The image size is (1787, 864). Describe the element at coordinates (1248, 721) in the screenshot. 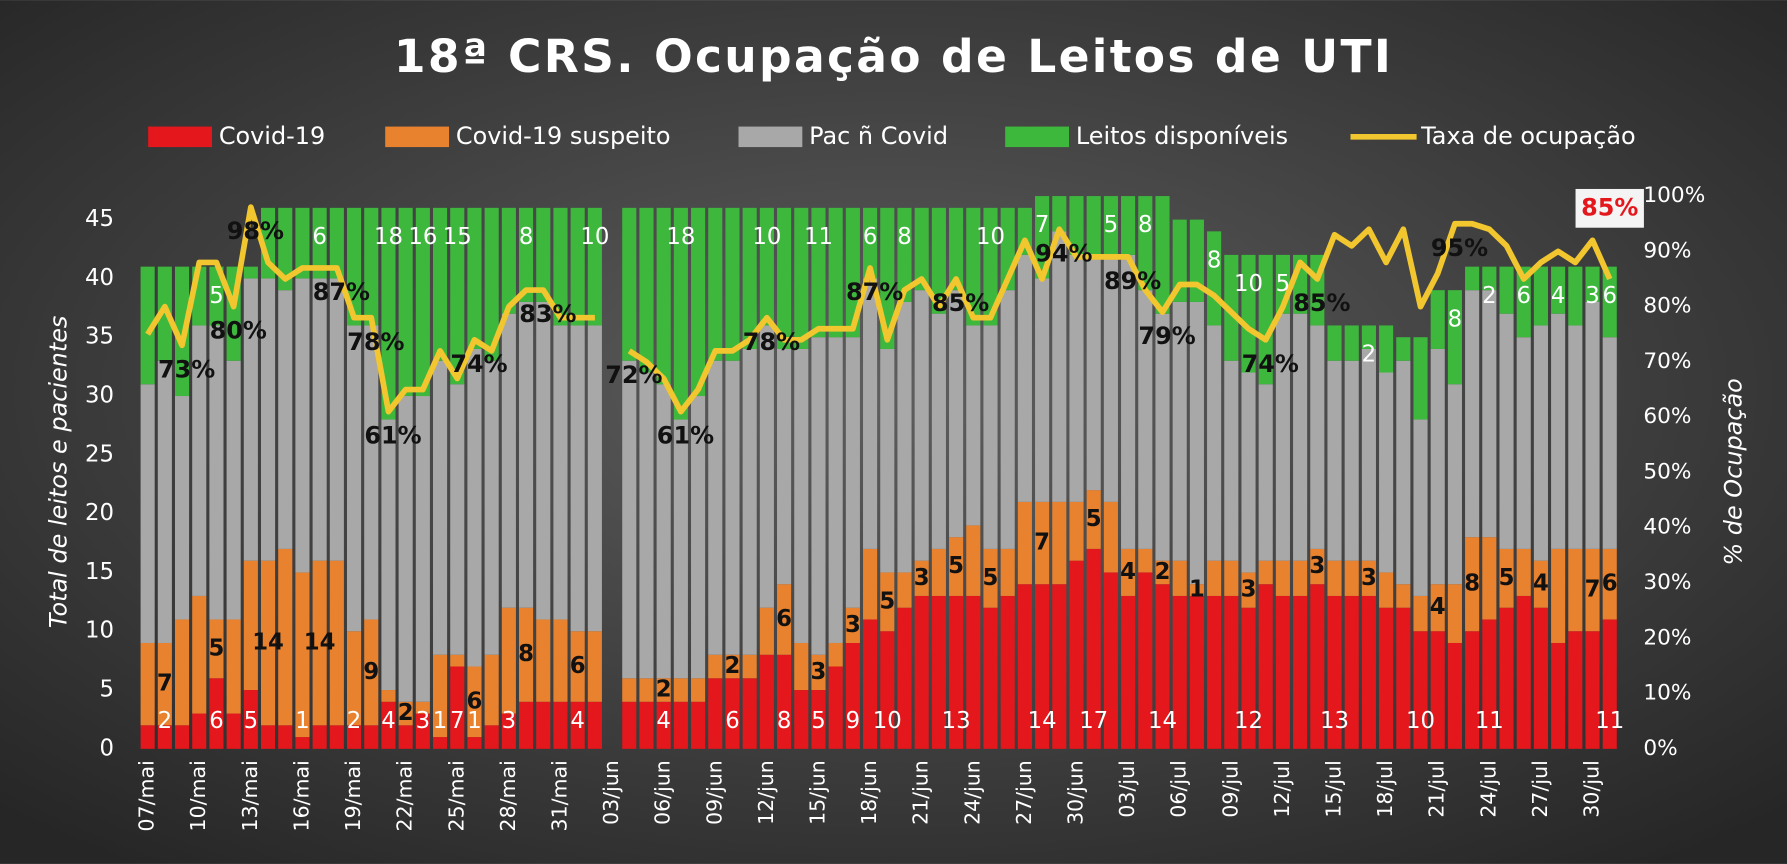

I see `data-label: 12` at that location.